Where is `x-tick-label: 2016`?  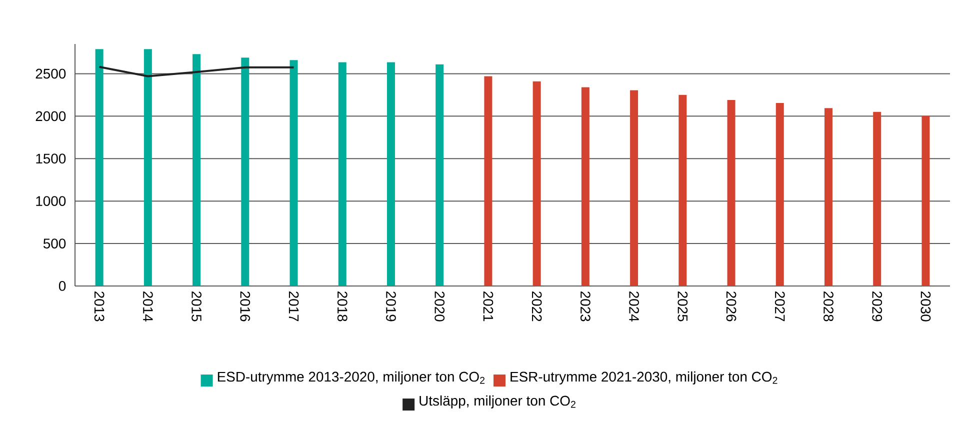
x-tick-label: 2016 is located at coordinates (245, 307).